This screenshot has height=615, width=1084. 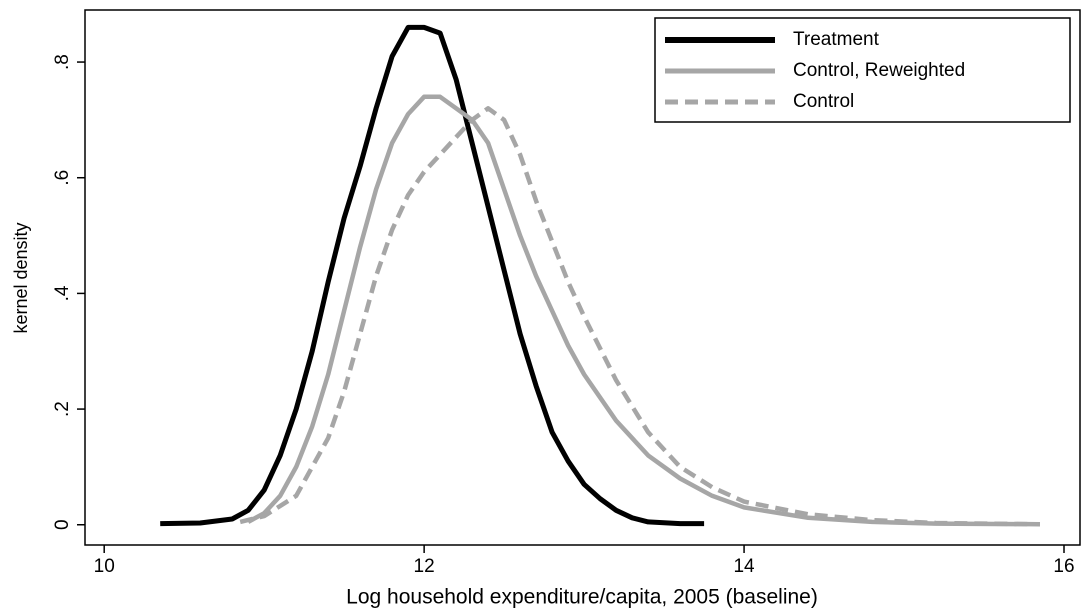 What do you see at coordinates (823, 101) in the screenshot?
I see `legend-label: Control` at bounding box center [823, 101].